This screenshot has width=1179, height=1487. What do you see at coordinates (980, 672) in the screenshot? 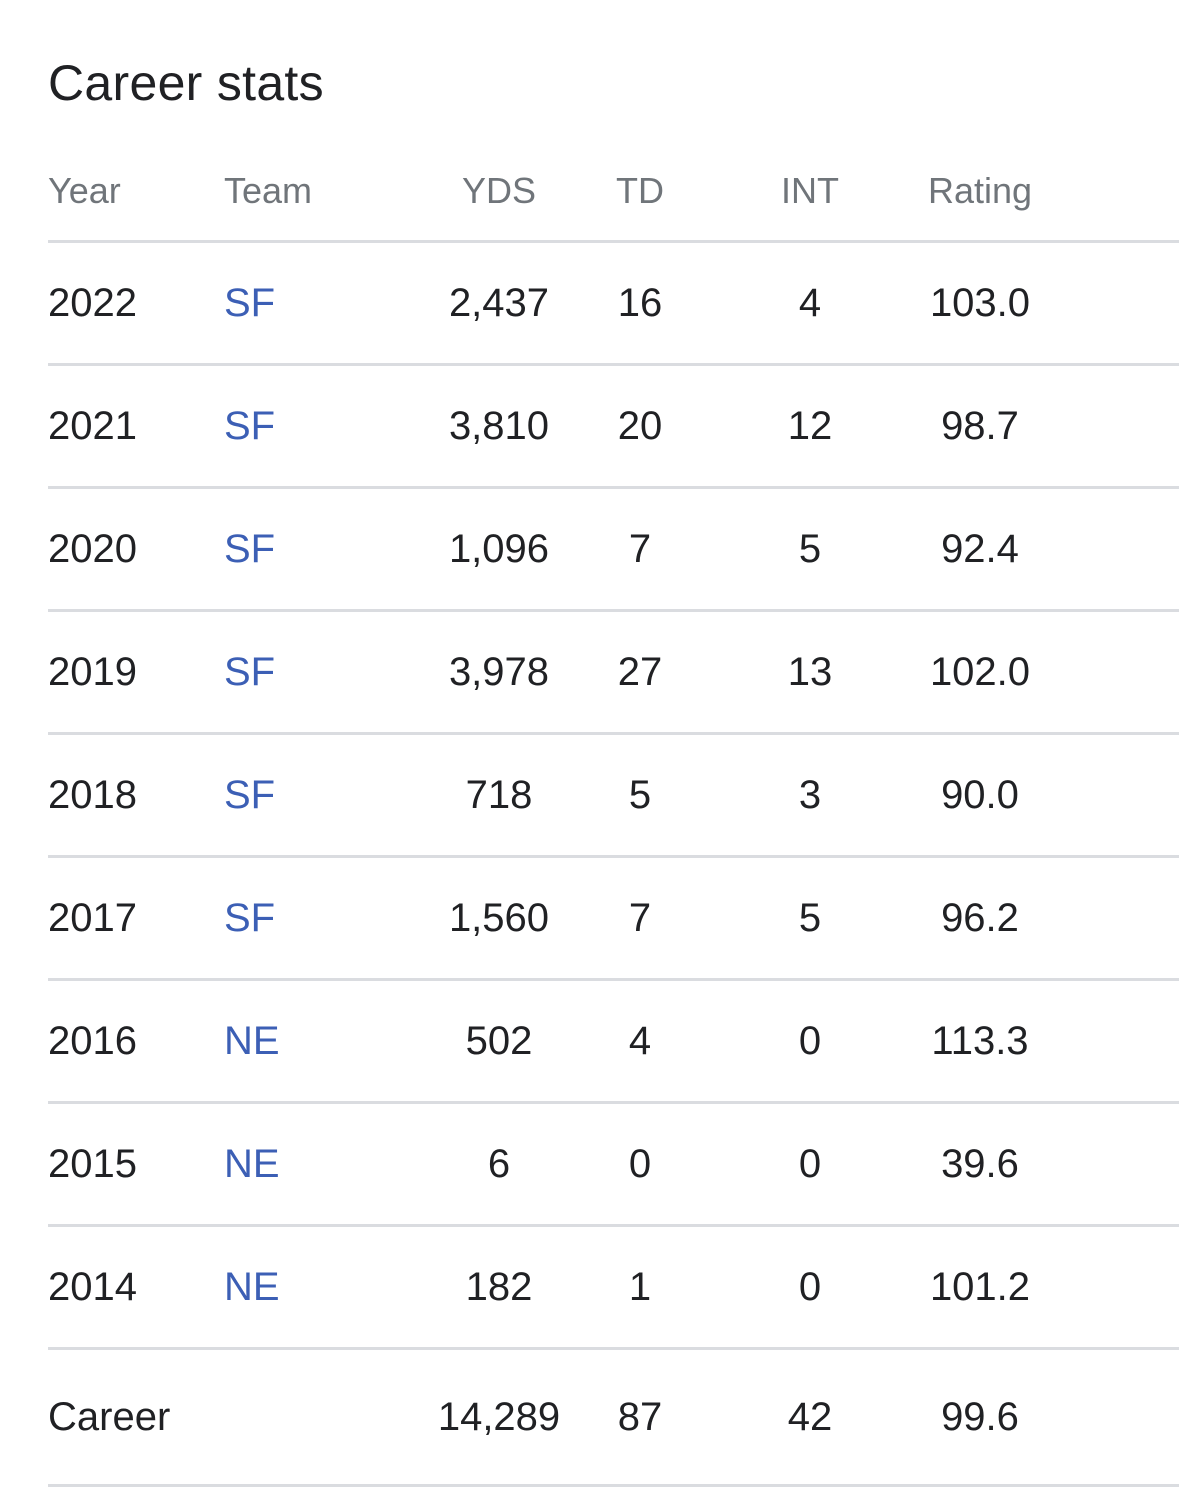
I see `cell-rating: 102.0` at bounding box center [980, 672].